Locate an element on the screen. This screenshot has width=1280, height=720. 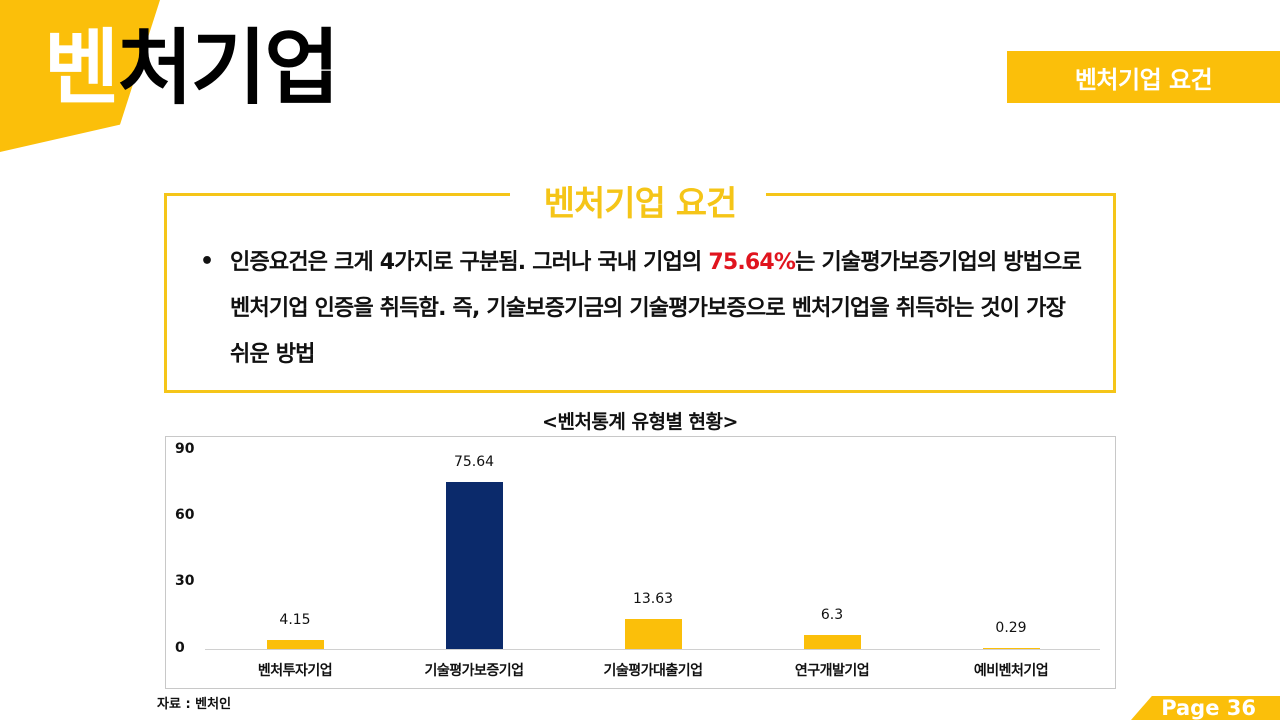
chart-title: <벤처통계 유형별 현황> is located at coordinates (640, 422).